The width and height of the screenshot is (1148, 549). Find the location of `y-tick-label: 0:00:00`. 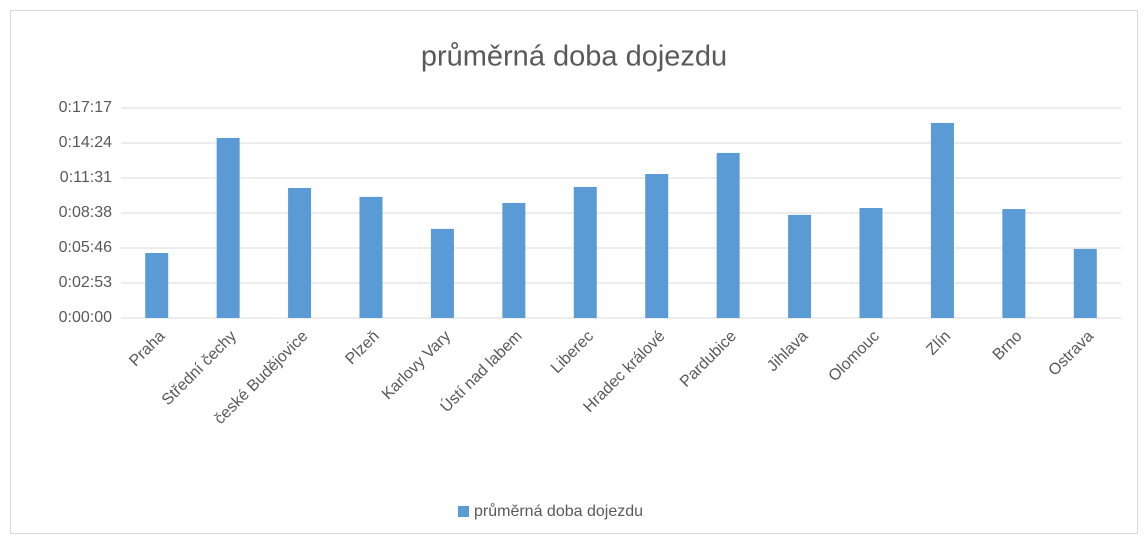

y-tick-label: 0:00:00 is located at coordinates (85, 317).